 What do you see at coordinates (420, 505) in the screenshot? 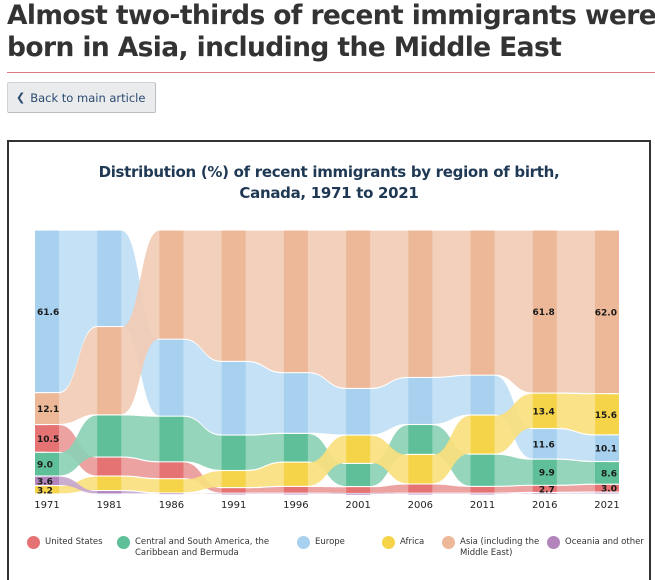
I see `x-tick-label-2006: 2006` at bounding box center [420, 505].